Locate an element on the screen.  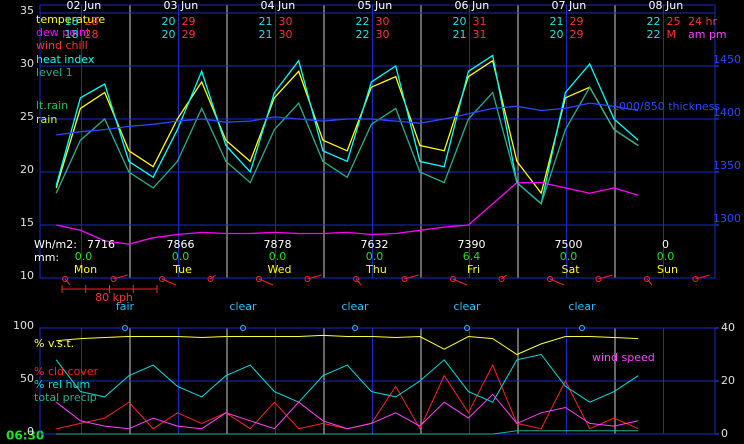
date-label: 03 Jun is located at coordinates (181, 6).